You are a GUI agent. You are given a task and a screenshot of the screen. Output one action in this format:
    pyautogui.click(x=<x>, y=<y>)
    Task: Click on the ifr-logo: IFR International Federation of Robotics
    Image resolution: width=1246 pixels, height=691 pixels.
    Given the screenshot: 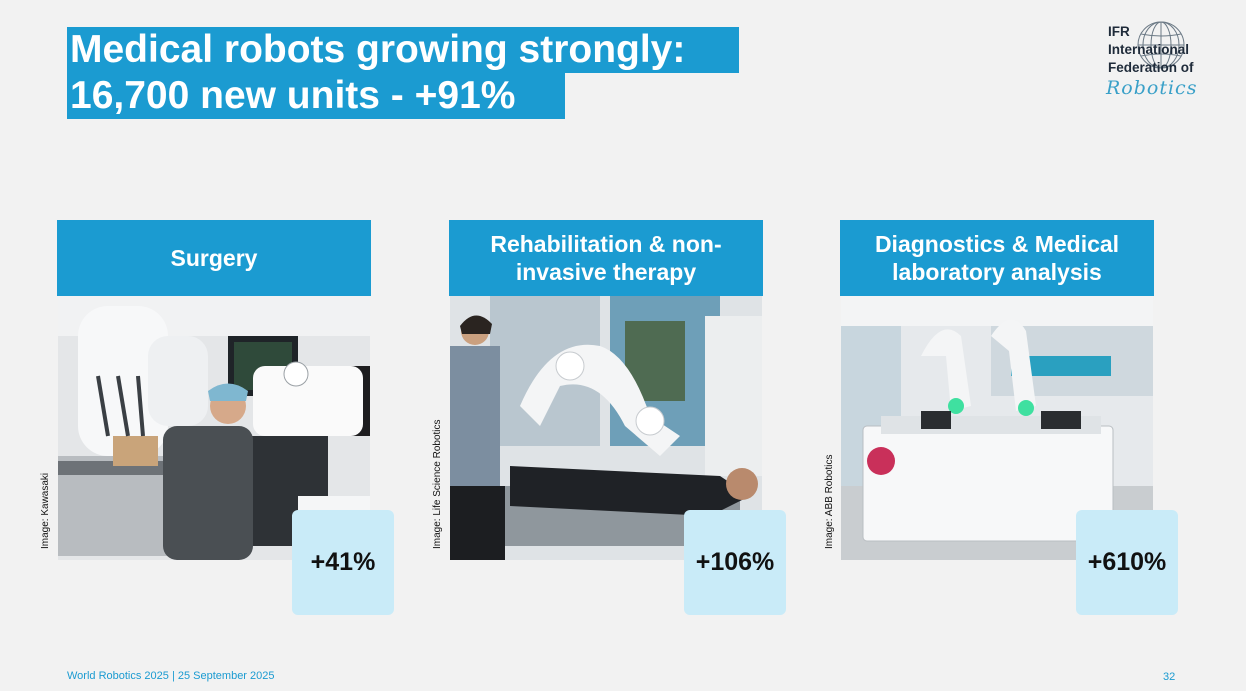 What is the action you would take?
    pyautogui.click(x=1166, y=62)
    